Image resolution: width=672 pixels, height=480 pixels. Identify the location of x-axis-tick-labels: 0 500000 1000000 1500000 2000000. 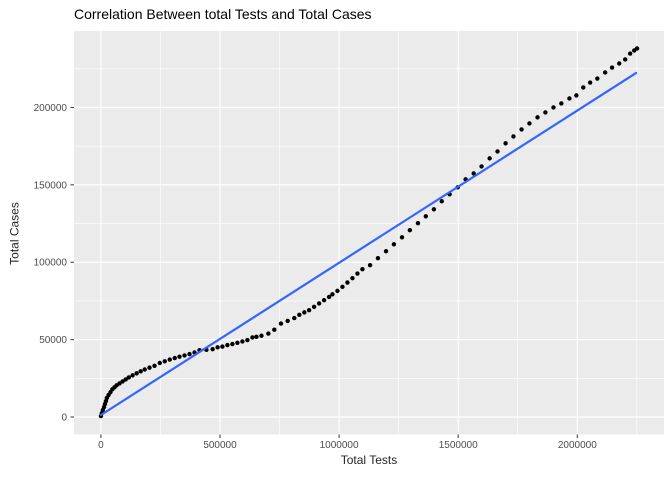
(347, 445).